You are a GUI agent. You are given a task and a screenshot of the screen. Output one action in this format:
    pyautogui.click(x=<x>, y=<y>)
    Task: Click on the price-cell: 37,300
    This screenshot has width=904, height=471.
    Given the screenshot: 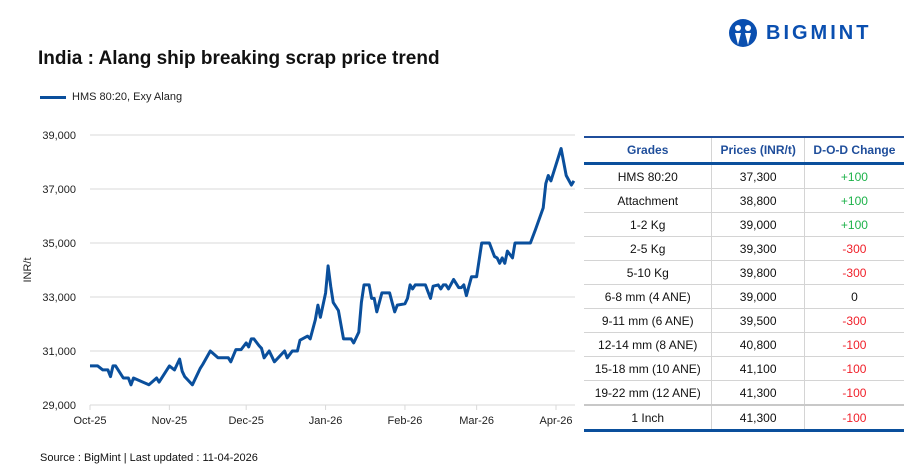 What is the action you would take?
    pyautogui.click(x=758, y=176)
    